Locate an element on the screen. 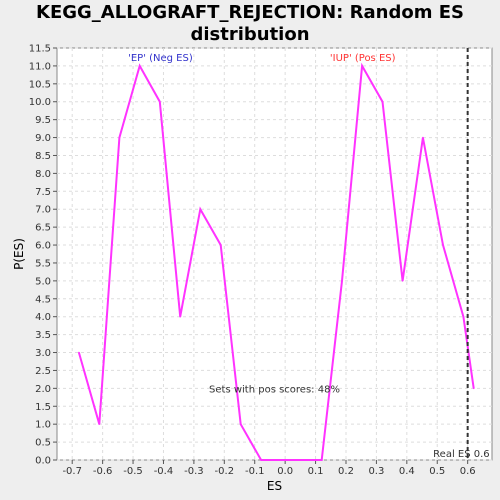 The width and height of the screenshot is (500, 500). y-tick-label: 2.0 is located at coordinates (43, 389).